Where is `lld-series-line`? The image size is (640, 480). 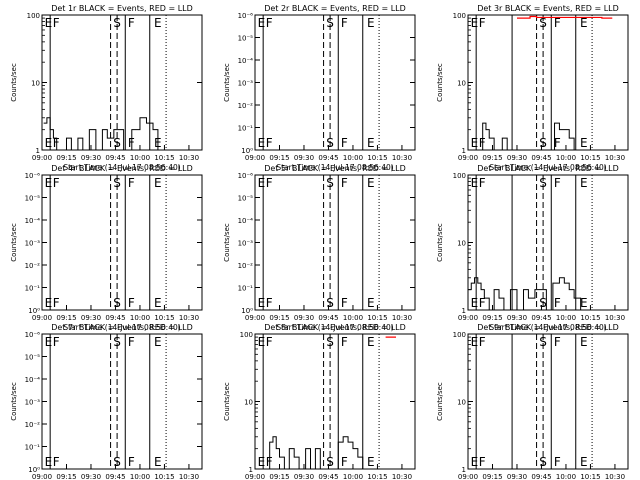
lld-series-line is located at coordinates (391, 337).